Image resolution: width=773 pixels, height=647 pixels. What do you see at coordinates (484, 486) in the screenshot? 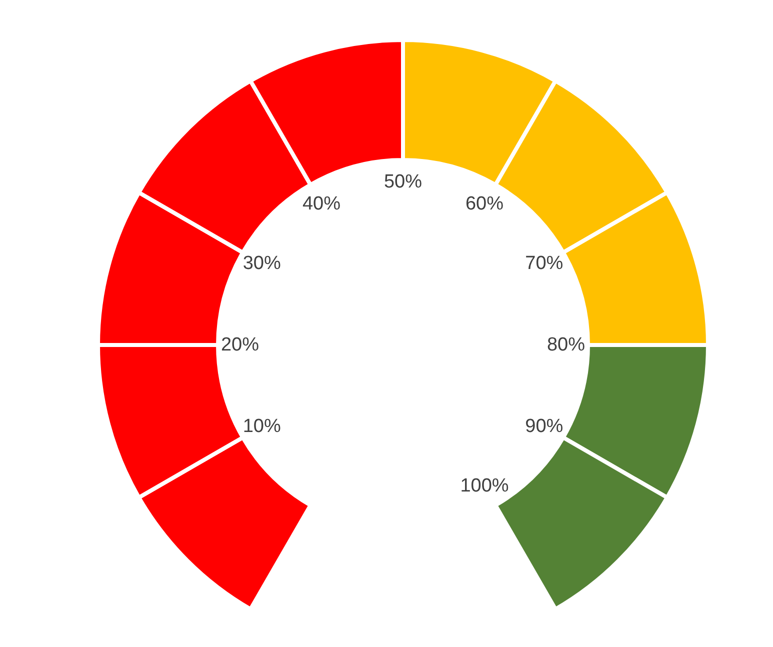
I see `text: 100%` at bounding box center [484, 486].